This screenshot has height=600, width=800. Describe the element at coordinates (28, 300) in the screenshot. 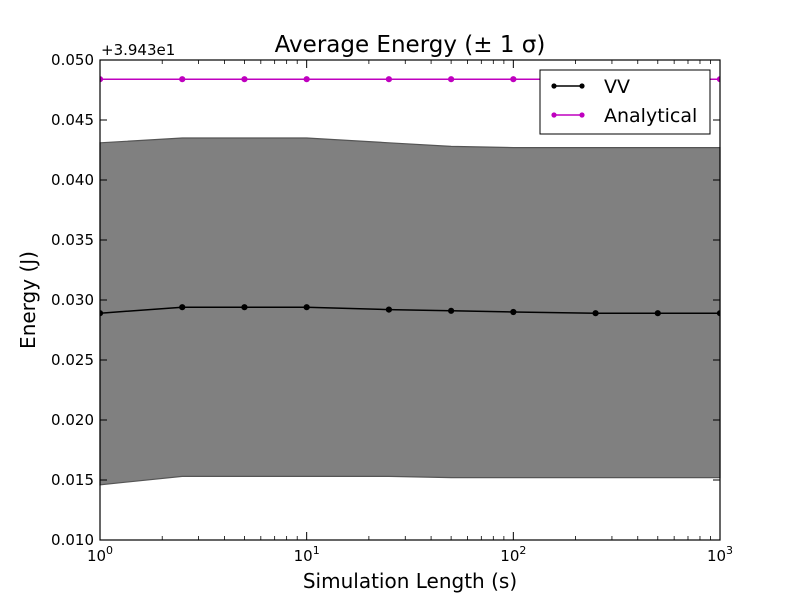

I see `y-axis-label: Energy (J)` at that location.